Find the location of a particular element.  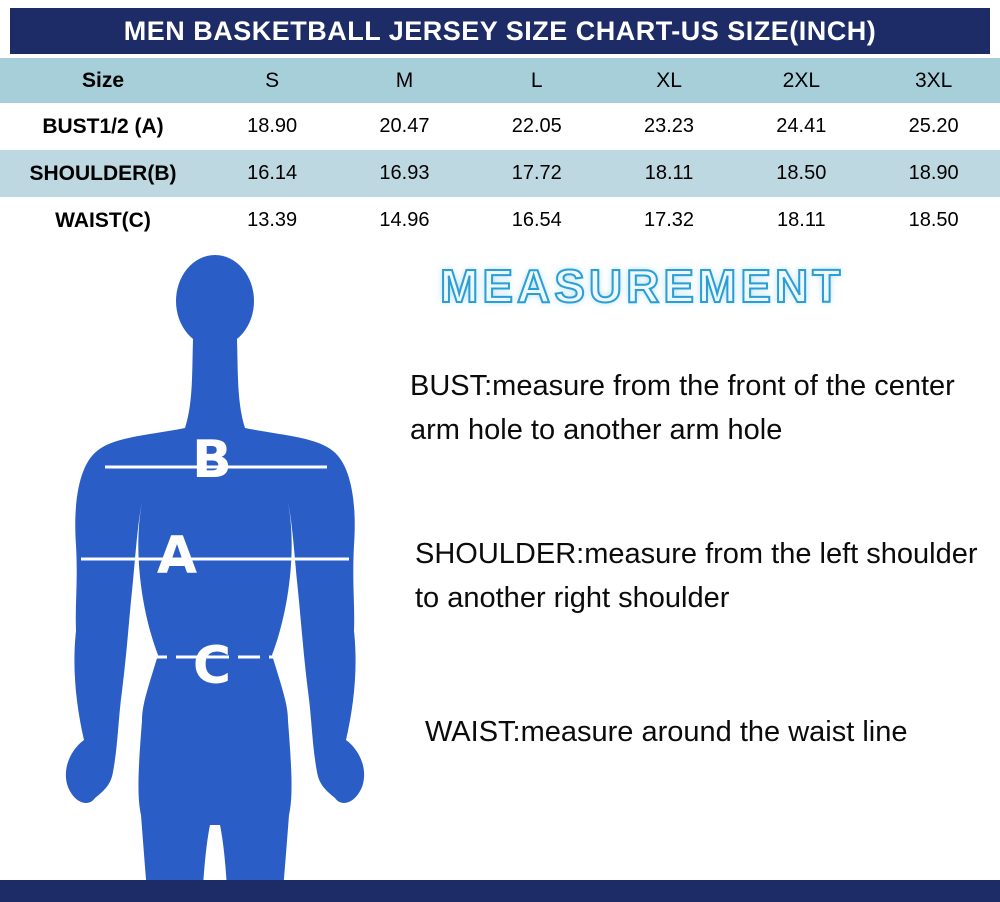

figure-label-a: A is located at coordinates (177, 556).